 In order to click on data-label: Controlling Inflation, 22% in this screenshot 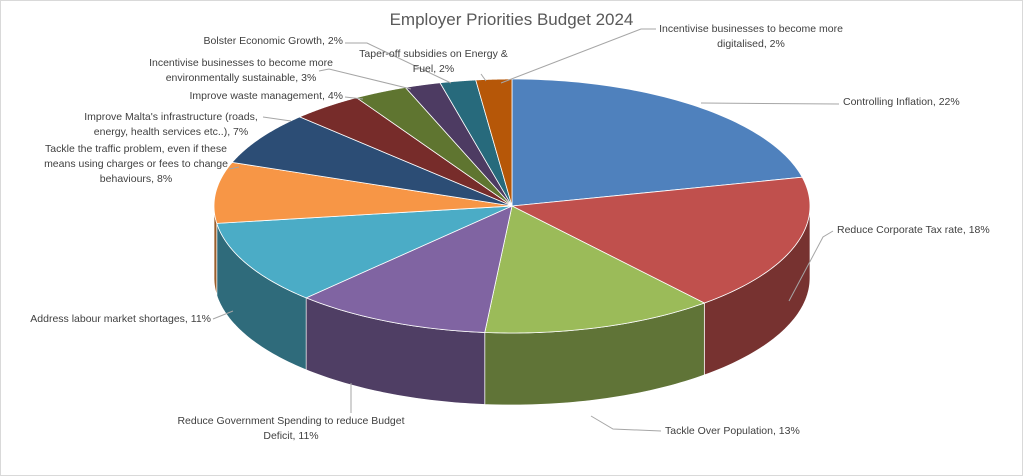, I will do `click(901, 102)`.